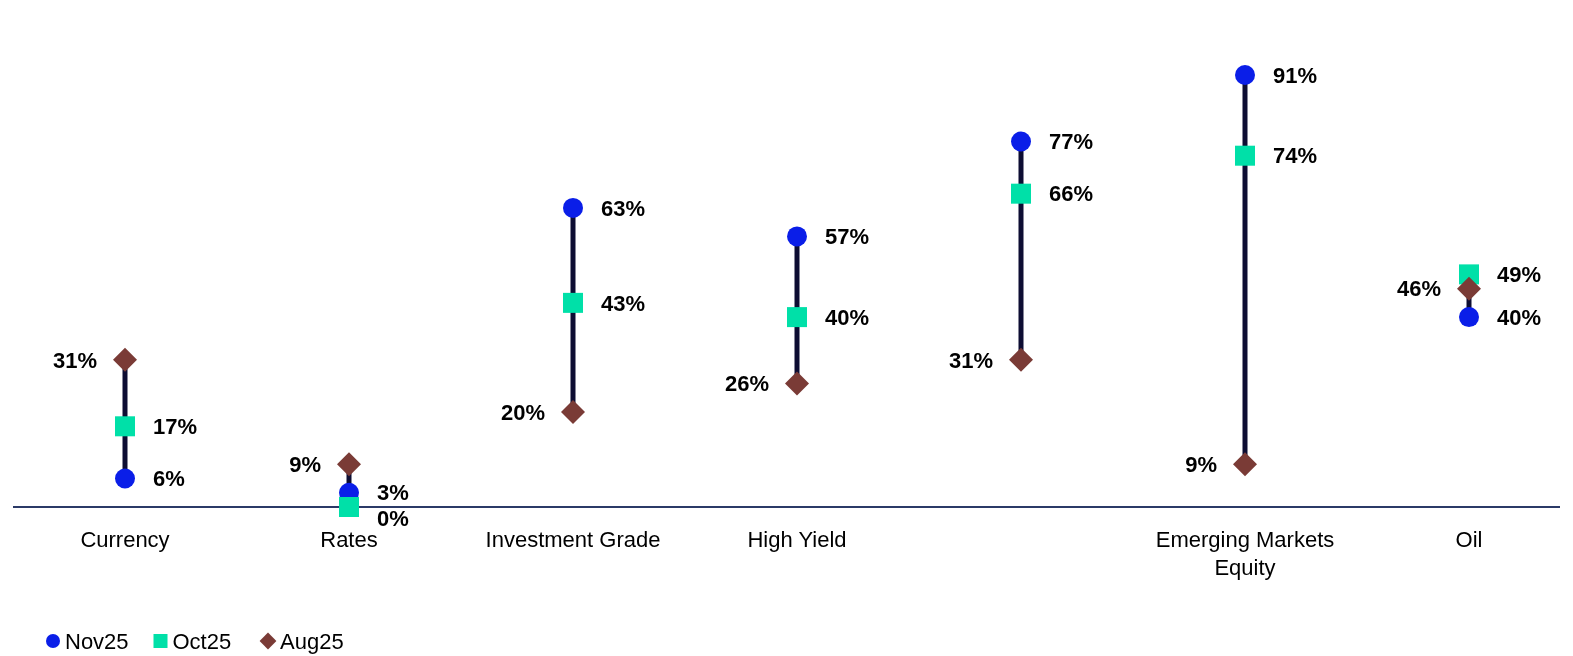  I want to click on data-label: 20%, so click(522, 412).